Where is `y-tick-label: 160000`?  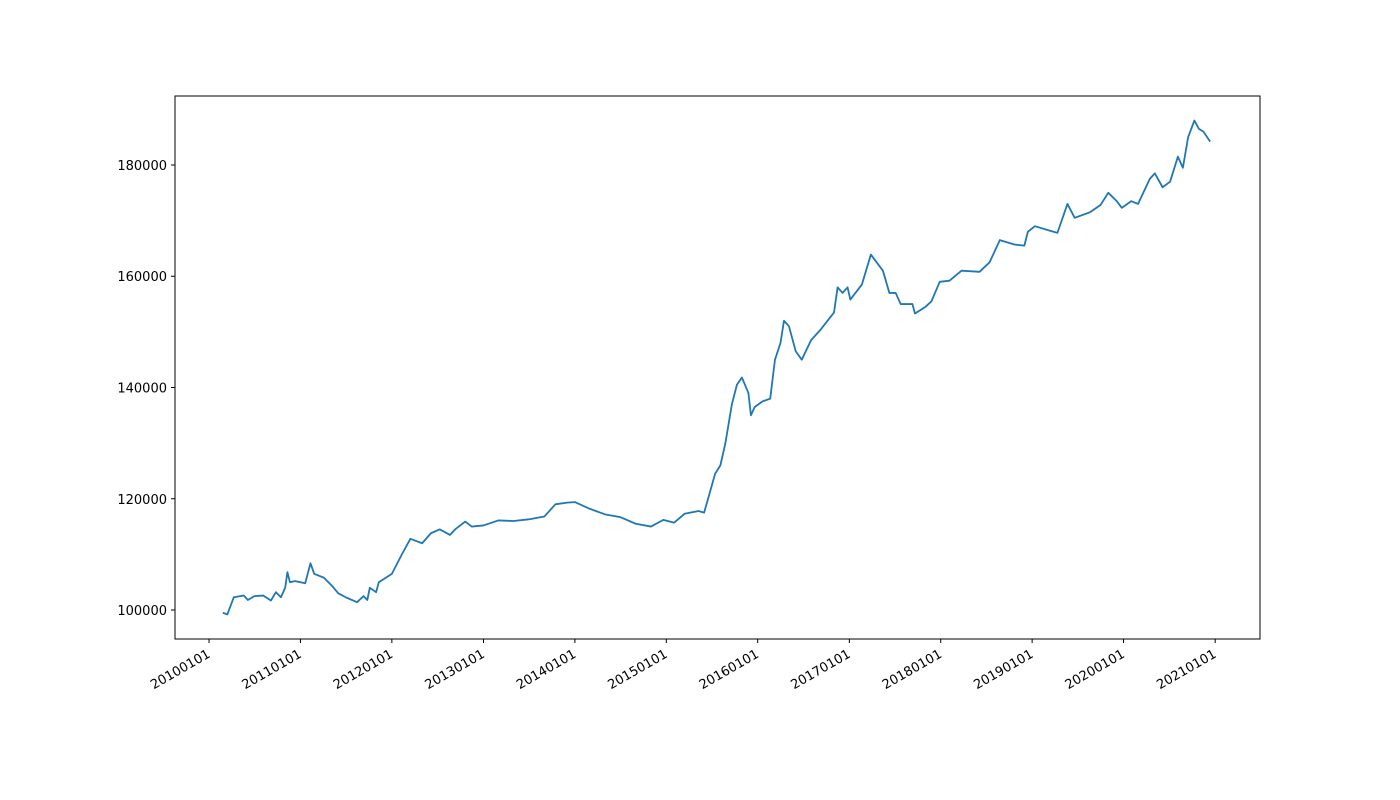
y-tick-label: 160000 is located at coordinates (142, 277).